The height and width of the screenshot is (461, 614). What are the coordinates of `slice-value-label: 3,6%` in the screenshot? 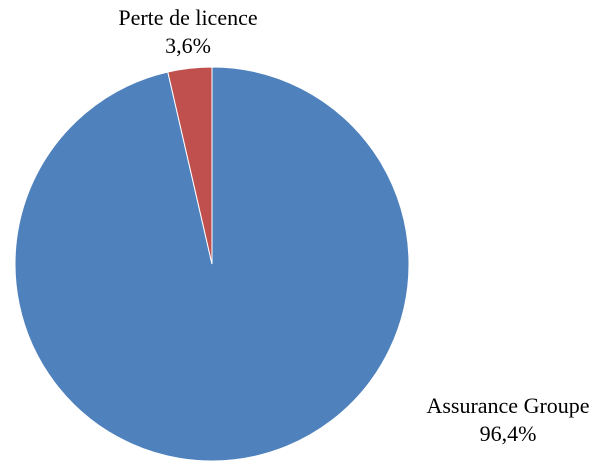 It's located at (188, 45).